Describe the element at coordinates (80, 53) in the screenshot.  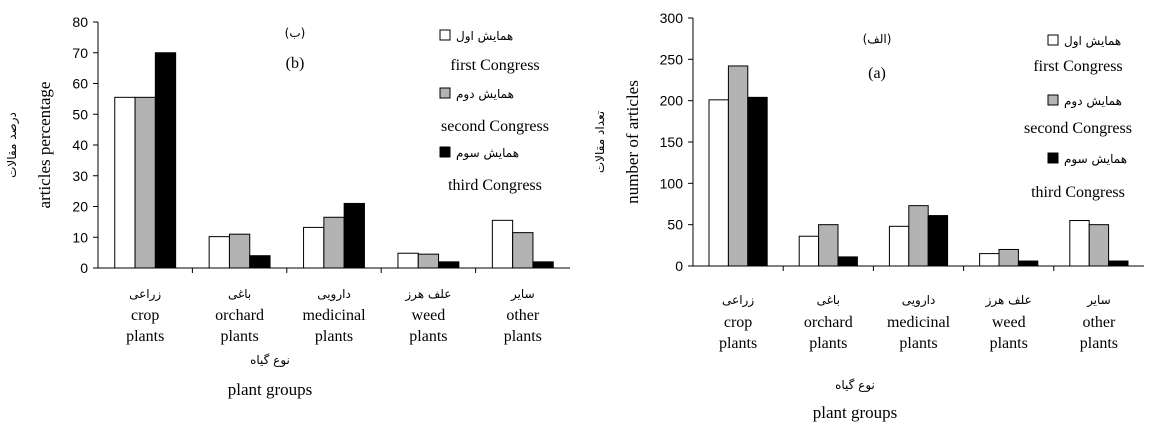
I see `y-tick-label: 70` at that location.